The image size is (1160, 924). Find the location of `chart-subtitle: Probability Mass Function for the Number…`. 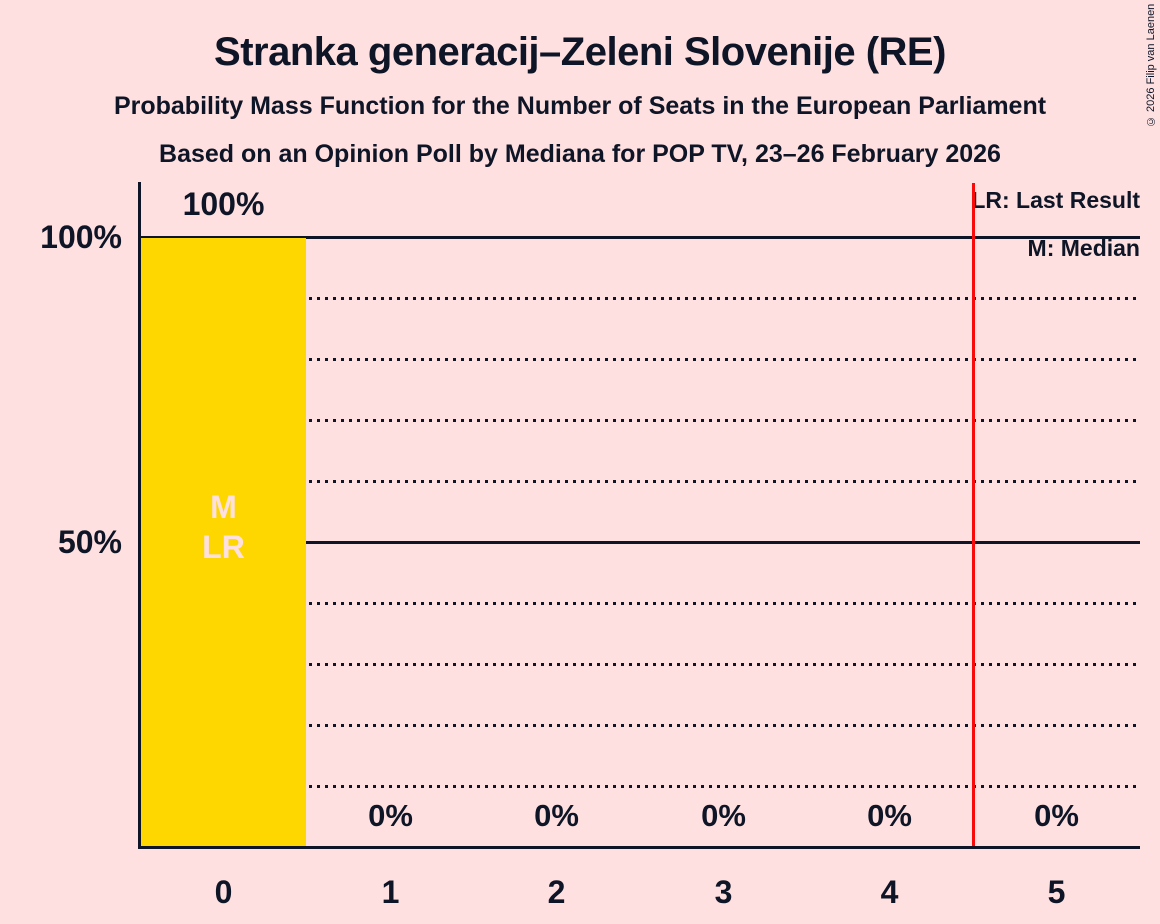

chart-subtitle: Probability Mass Function for the Number… is located at coordinates (580, 106).